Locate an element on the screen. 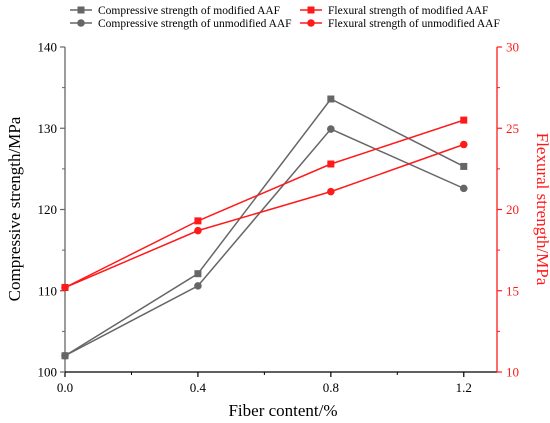 Image resolution: width=550 pixels, height=423 pixels. legend-label: Compressive strength of unmodified AAF is located at coordinates (195, 24).